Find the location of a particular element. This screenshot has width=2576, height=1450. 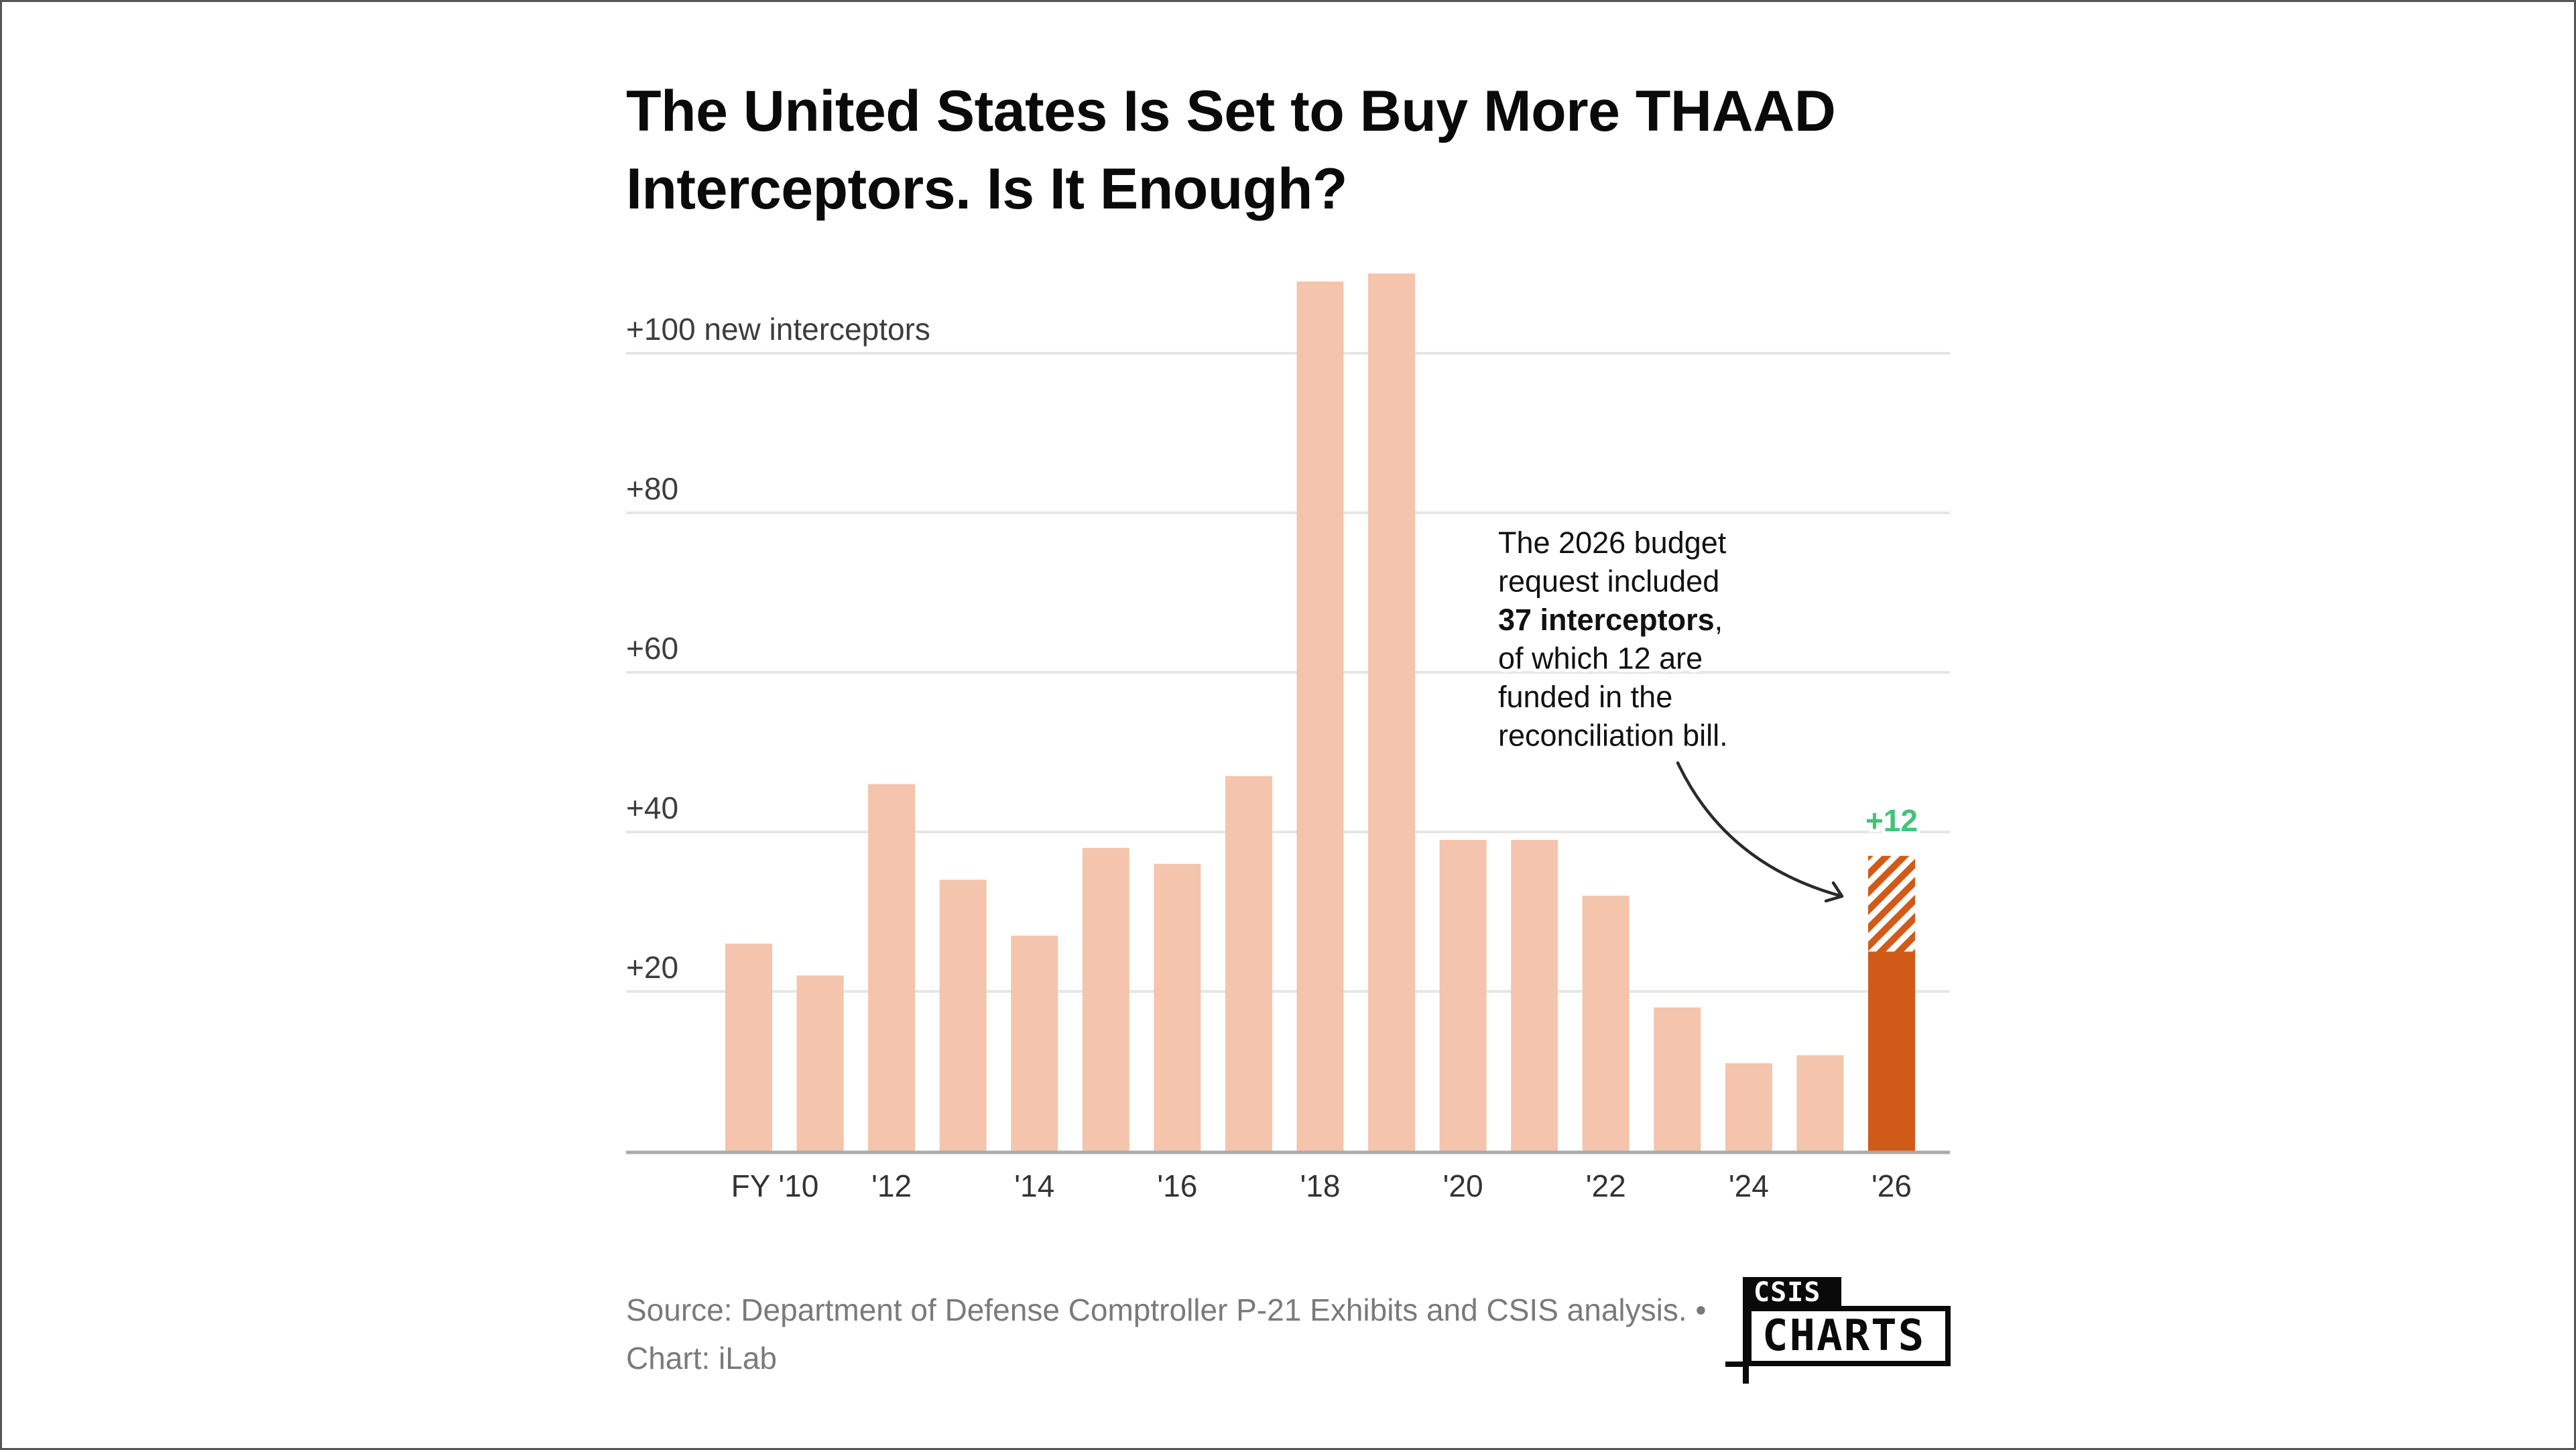

x-tick-label: '26 is located at coordinates (1892, 1185).